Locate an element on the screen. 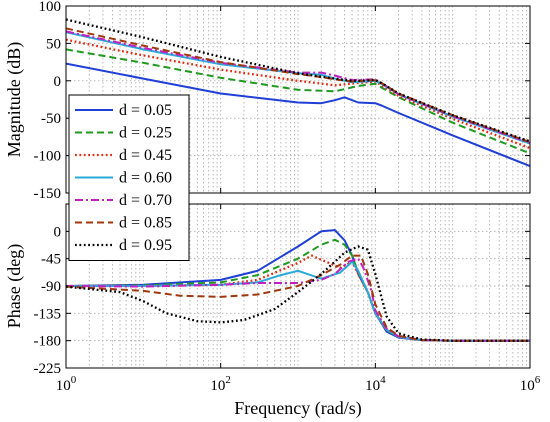 This screenshot has width=550, height=422. y-tick-label: 50 is located at coordinates (53, 44).